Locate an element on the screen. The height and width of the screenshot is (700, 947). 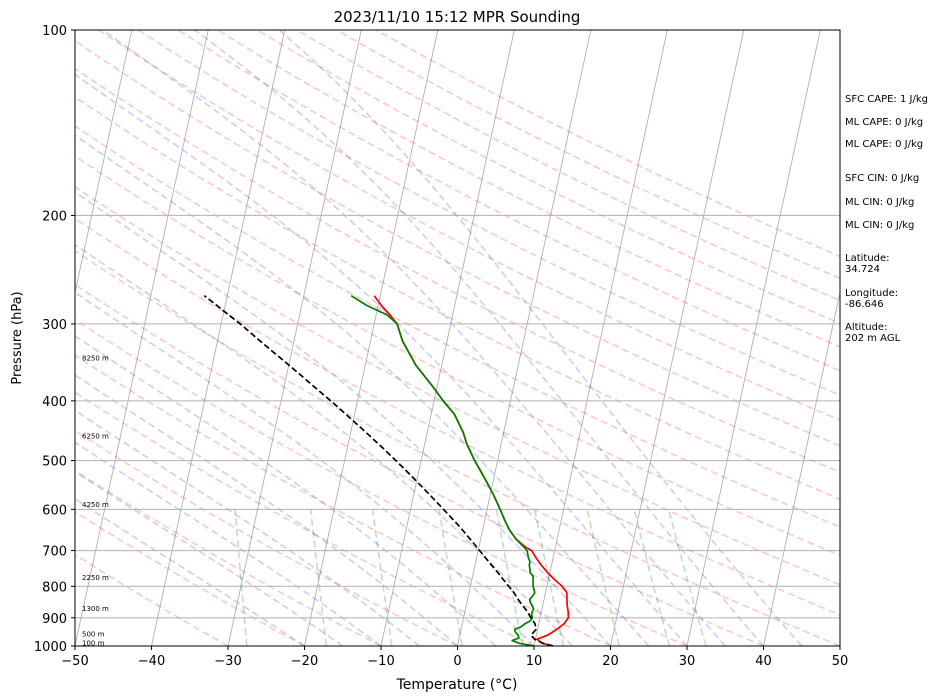
x-tick-label: 10 is located at coordinates (534, 661).